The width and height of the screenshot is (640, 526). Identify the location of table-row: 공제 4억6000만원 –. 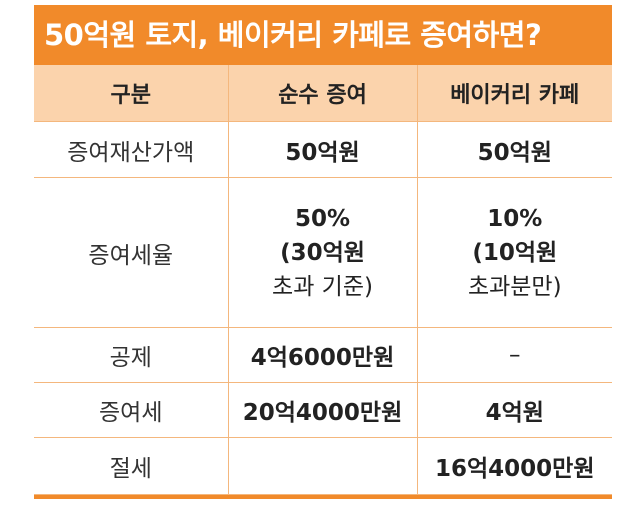
(323, 355).